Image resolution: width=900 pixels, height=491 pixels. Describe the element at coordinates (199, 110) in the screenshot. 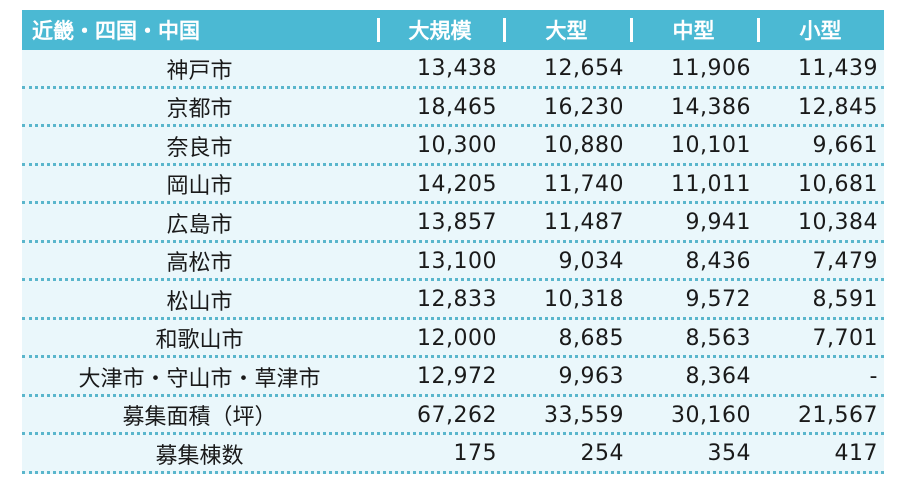

I see `row-label: 京都市` at that location.